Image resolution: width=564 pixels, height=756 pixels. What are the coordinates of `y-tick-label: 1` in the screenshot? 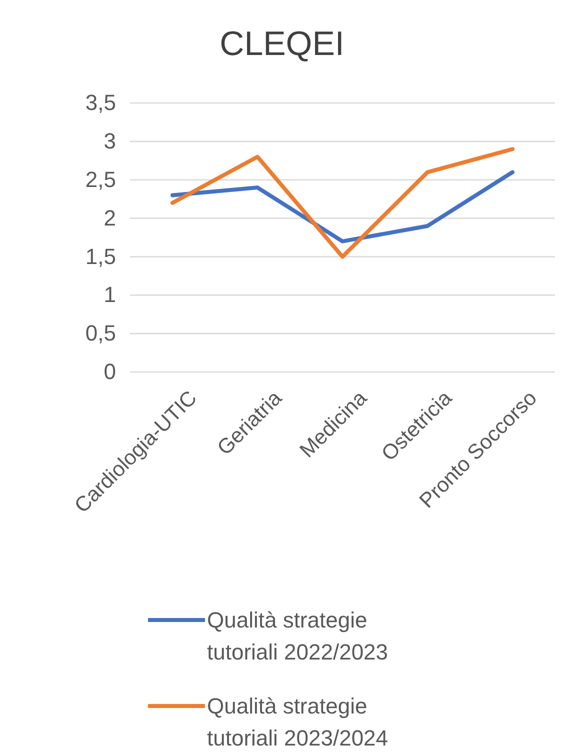 It's located at (110, 295).